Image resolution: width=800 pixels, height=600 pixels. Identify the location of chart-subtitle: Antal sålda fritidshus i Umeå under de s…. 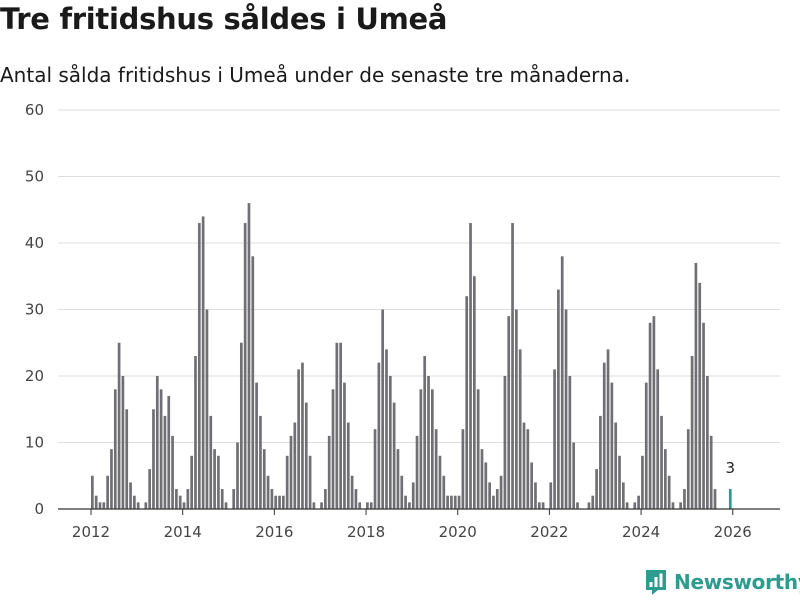
(315, 75).